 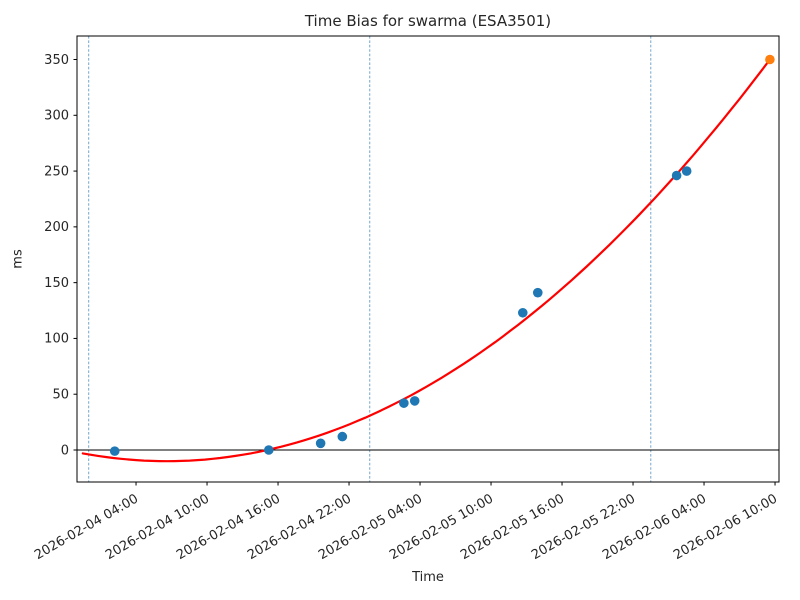 What do you see at coordinates (428, 21) in the screenshot?
I see `chart-title: Time Bias for swarma (ESA3501)` at bounding box center [428, 21].